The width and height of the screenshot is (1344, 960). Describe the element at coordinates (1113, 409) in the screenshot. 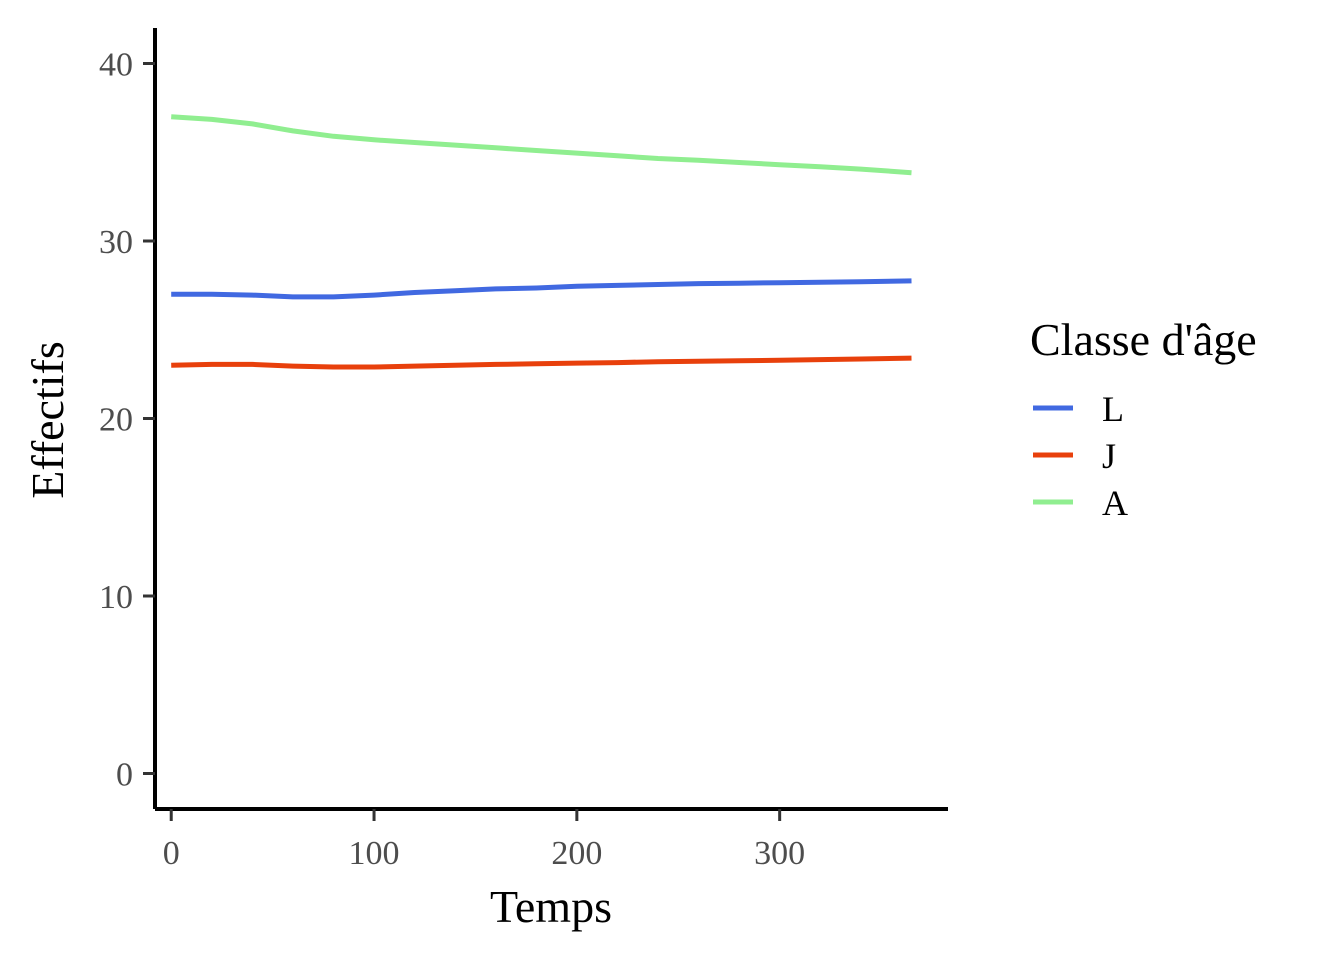

I see `legend-label-L: L` at that location.